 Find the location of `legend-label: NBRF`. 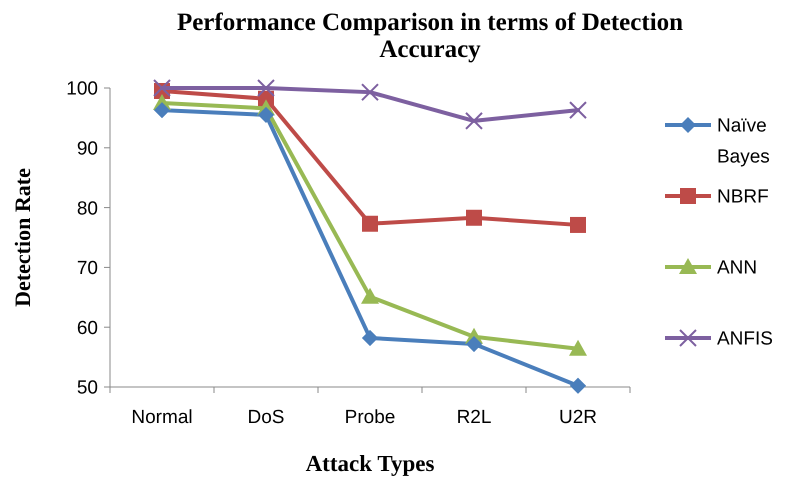

legend-label: NBRF is located at coordinates (743, 197).